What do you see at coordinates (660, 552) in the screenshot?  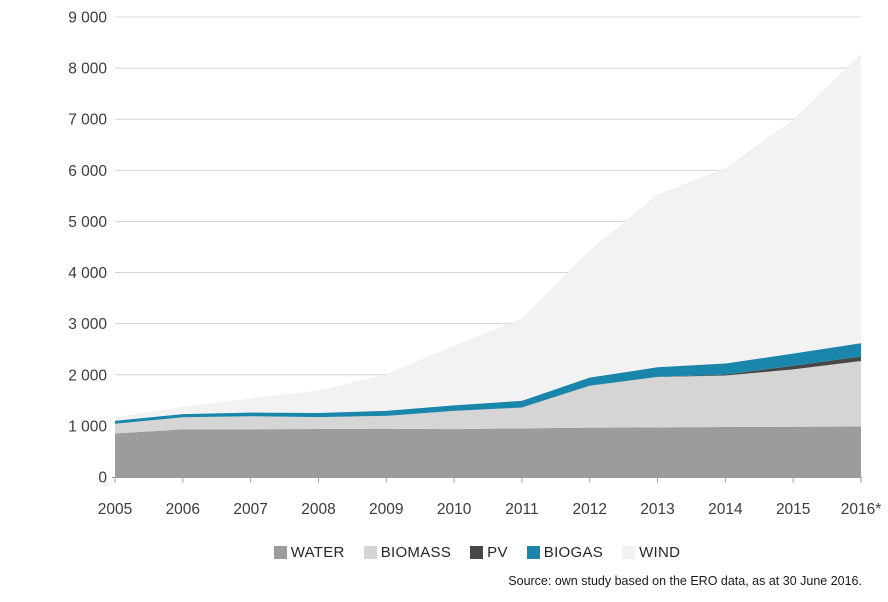 I see `legend-label: WIND` at bounding box center [660, 552].